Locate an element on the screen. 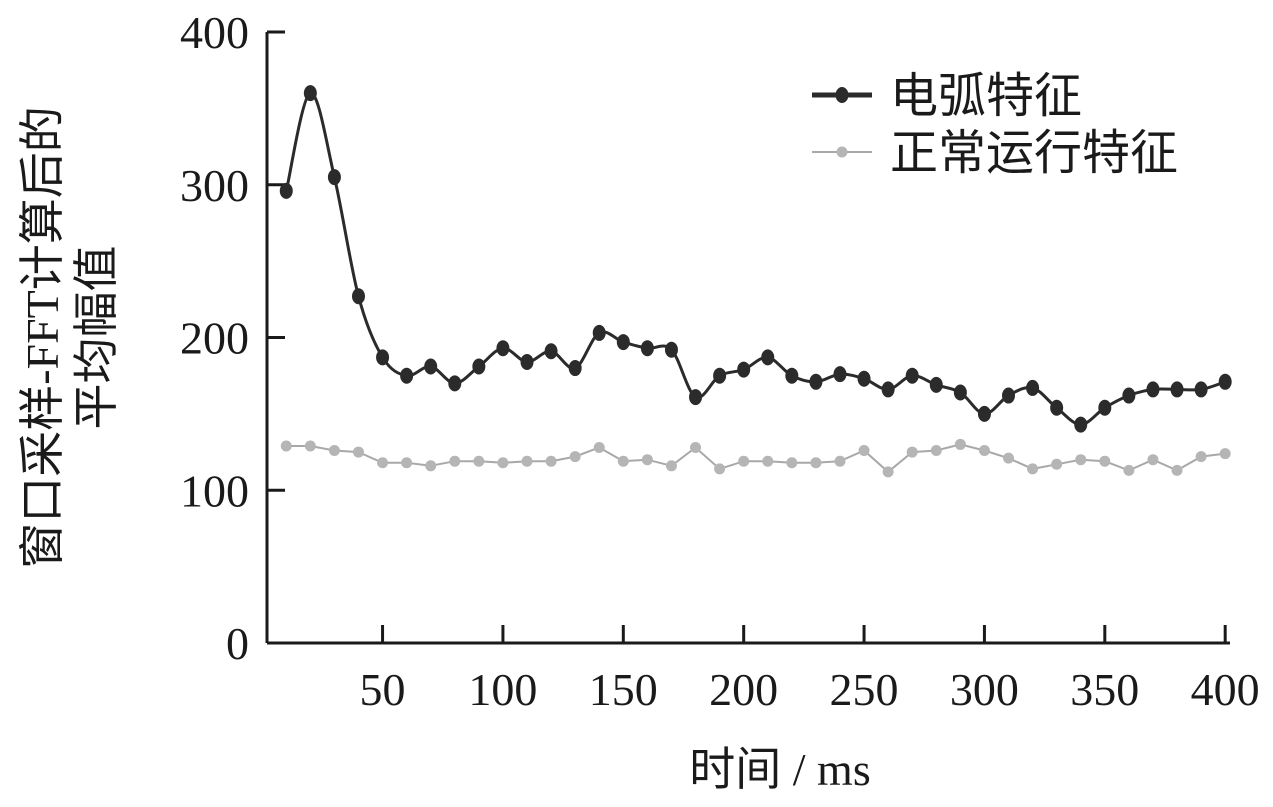 The image size is (1273, 807). x-tick-label: 50 is located at coordinates (383, 689).